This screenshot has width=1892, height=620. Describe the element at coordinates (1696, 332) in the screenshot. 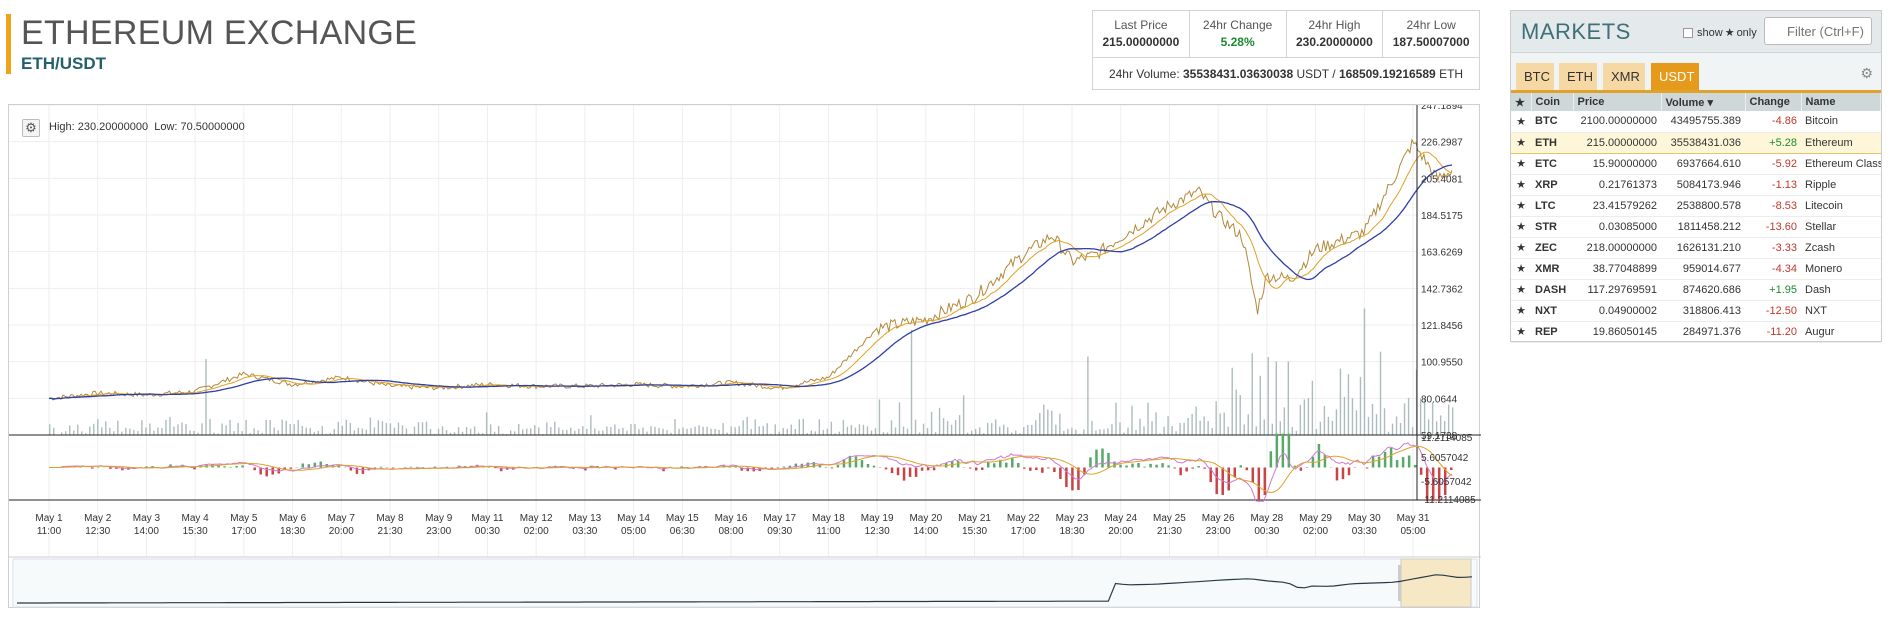

I see `table-row: ★ REP 19.86050145 284971.376 -11.20 Augur` at that location.